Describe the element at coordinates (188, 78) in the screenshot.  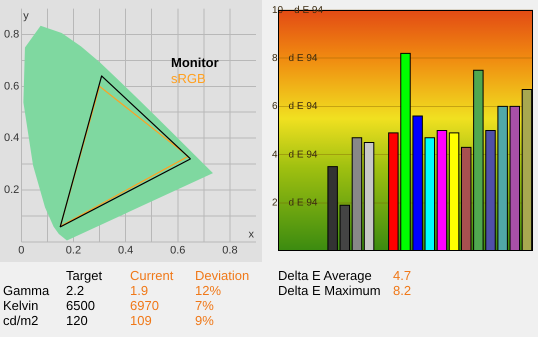
I see `text: sRGB` at that location.